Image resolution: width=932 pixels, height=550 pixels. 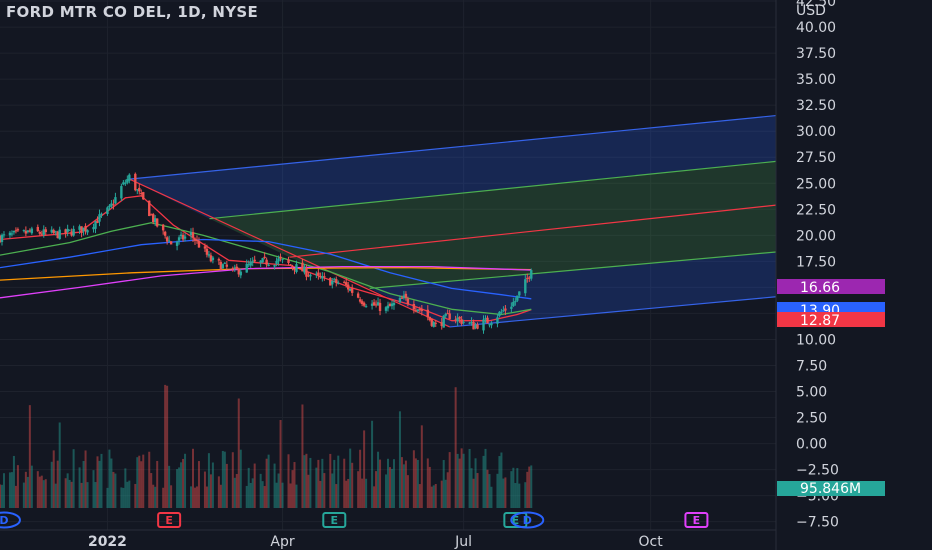 I want to click on volume-badge-label: 95.846M, so click(x=830, y=489).